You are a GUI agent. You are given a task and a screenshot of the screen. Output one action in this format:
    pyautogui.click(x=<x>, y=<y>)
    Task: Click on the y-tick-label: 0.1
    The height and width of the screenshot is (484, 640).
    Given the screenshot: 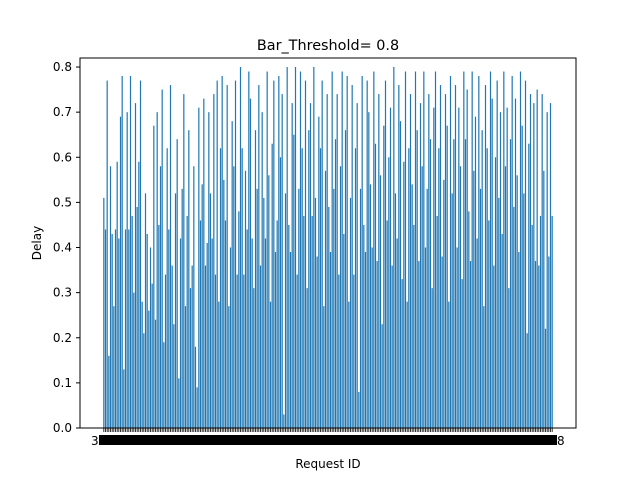 What is the action you would take?
    pyautogui.click(x=62, y=383)
    